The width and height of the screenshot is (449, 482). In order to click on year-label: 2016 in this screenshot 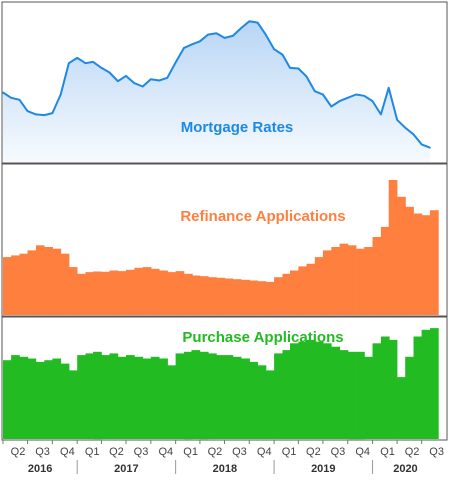, I will do `click(40, 469)`.